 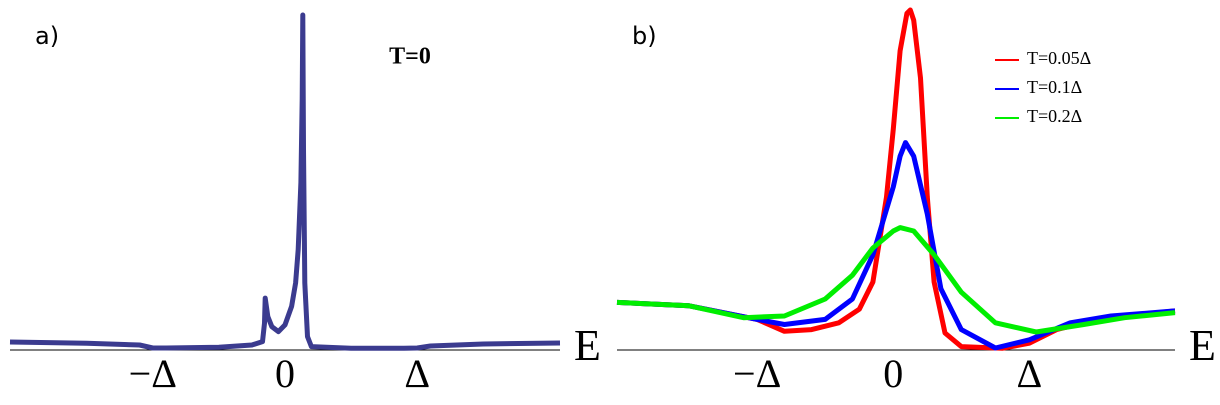 What do you see at coordinates (896, 280) in the screenshot?
I see `curve` at bounding box center [896, 280].